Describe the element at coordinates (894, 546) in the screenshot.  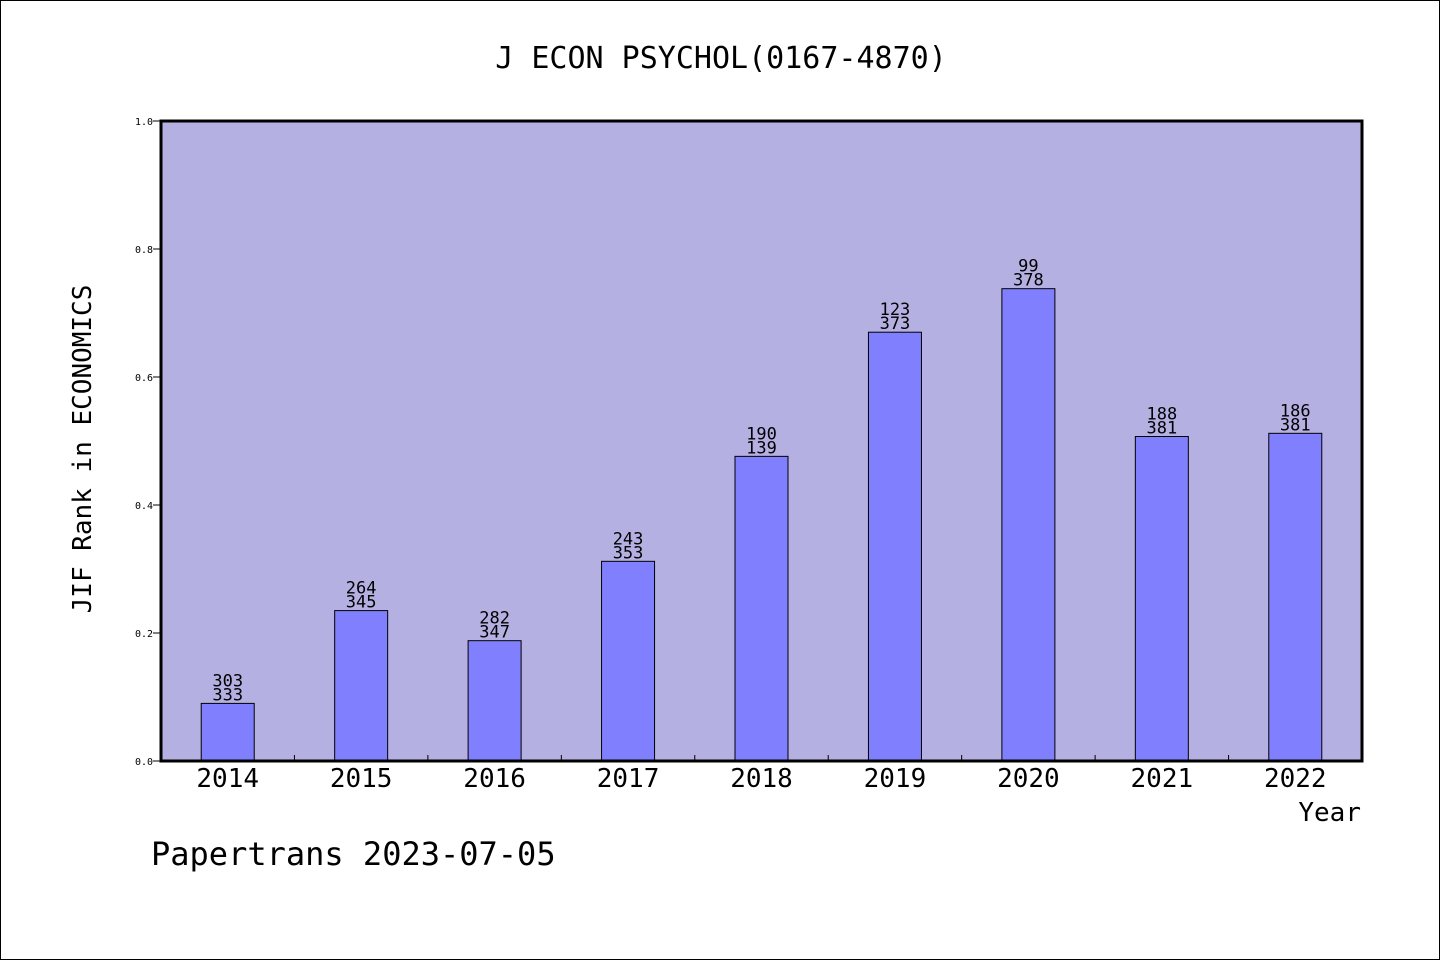
I see `bar-2019` at that location.